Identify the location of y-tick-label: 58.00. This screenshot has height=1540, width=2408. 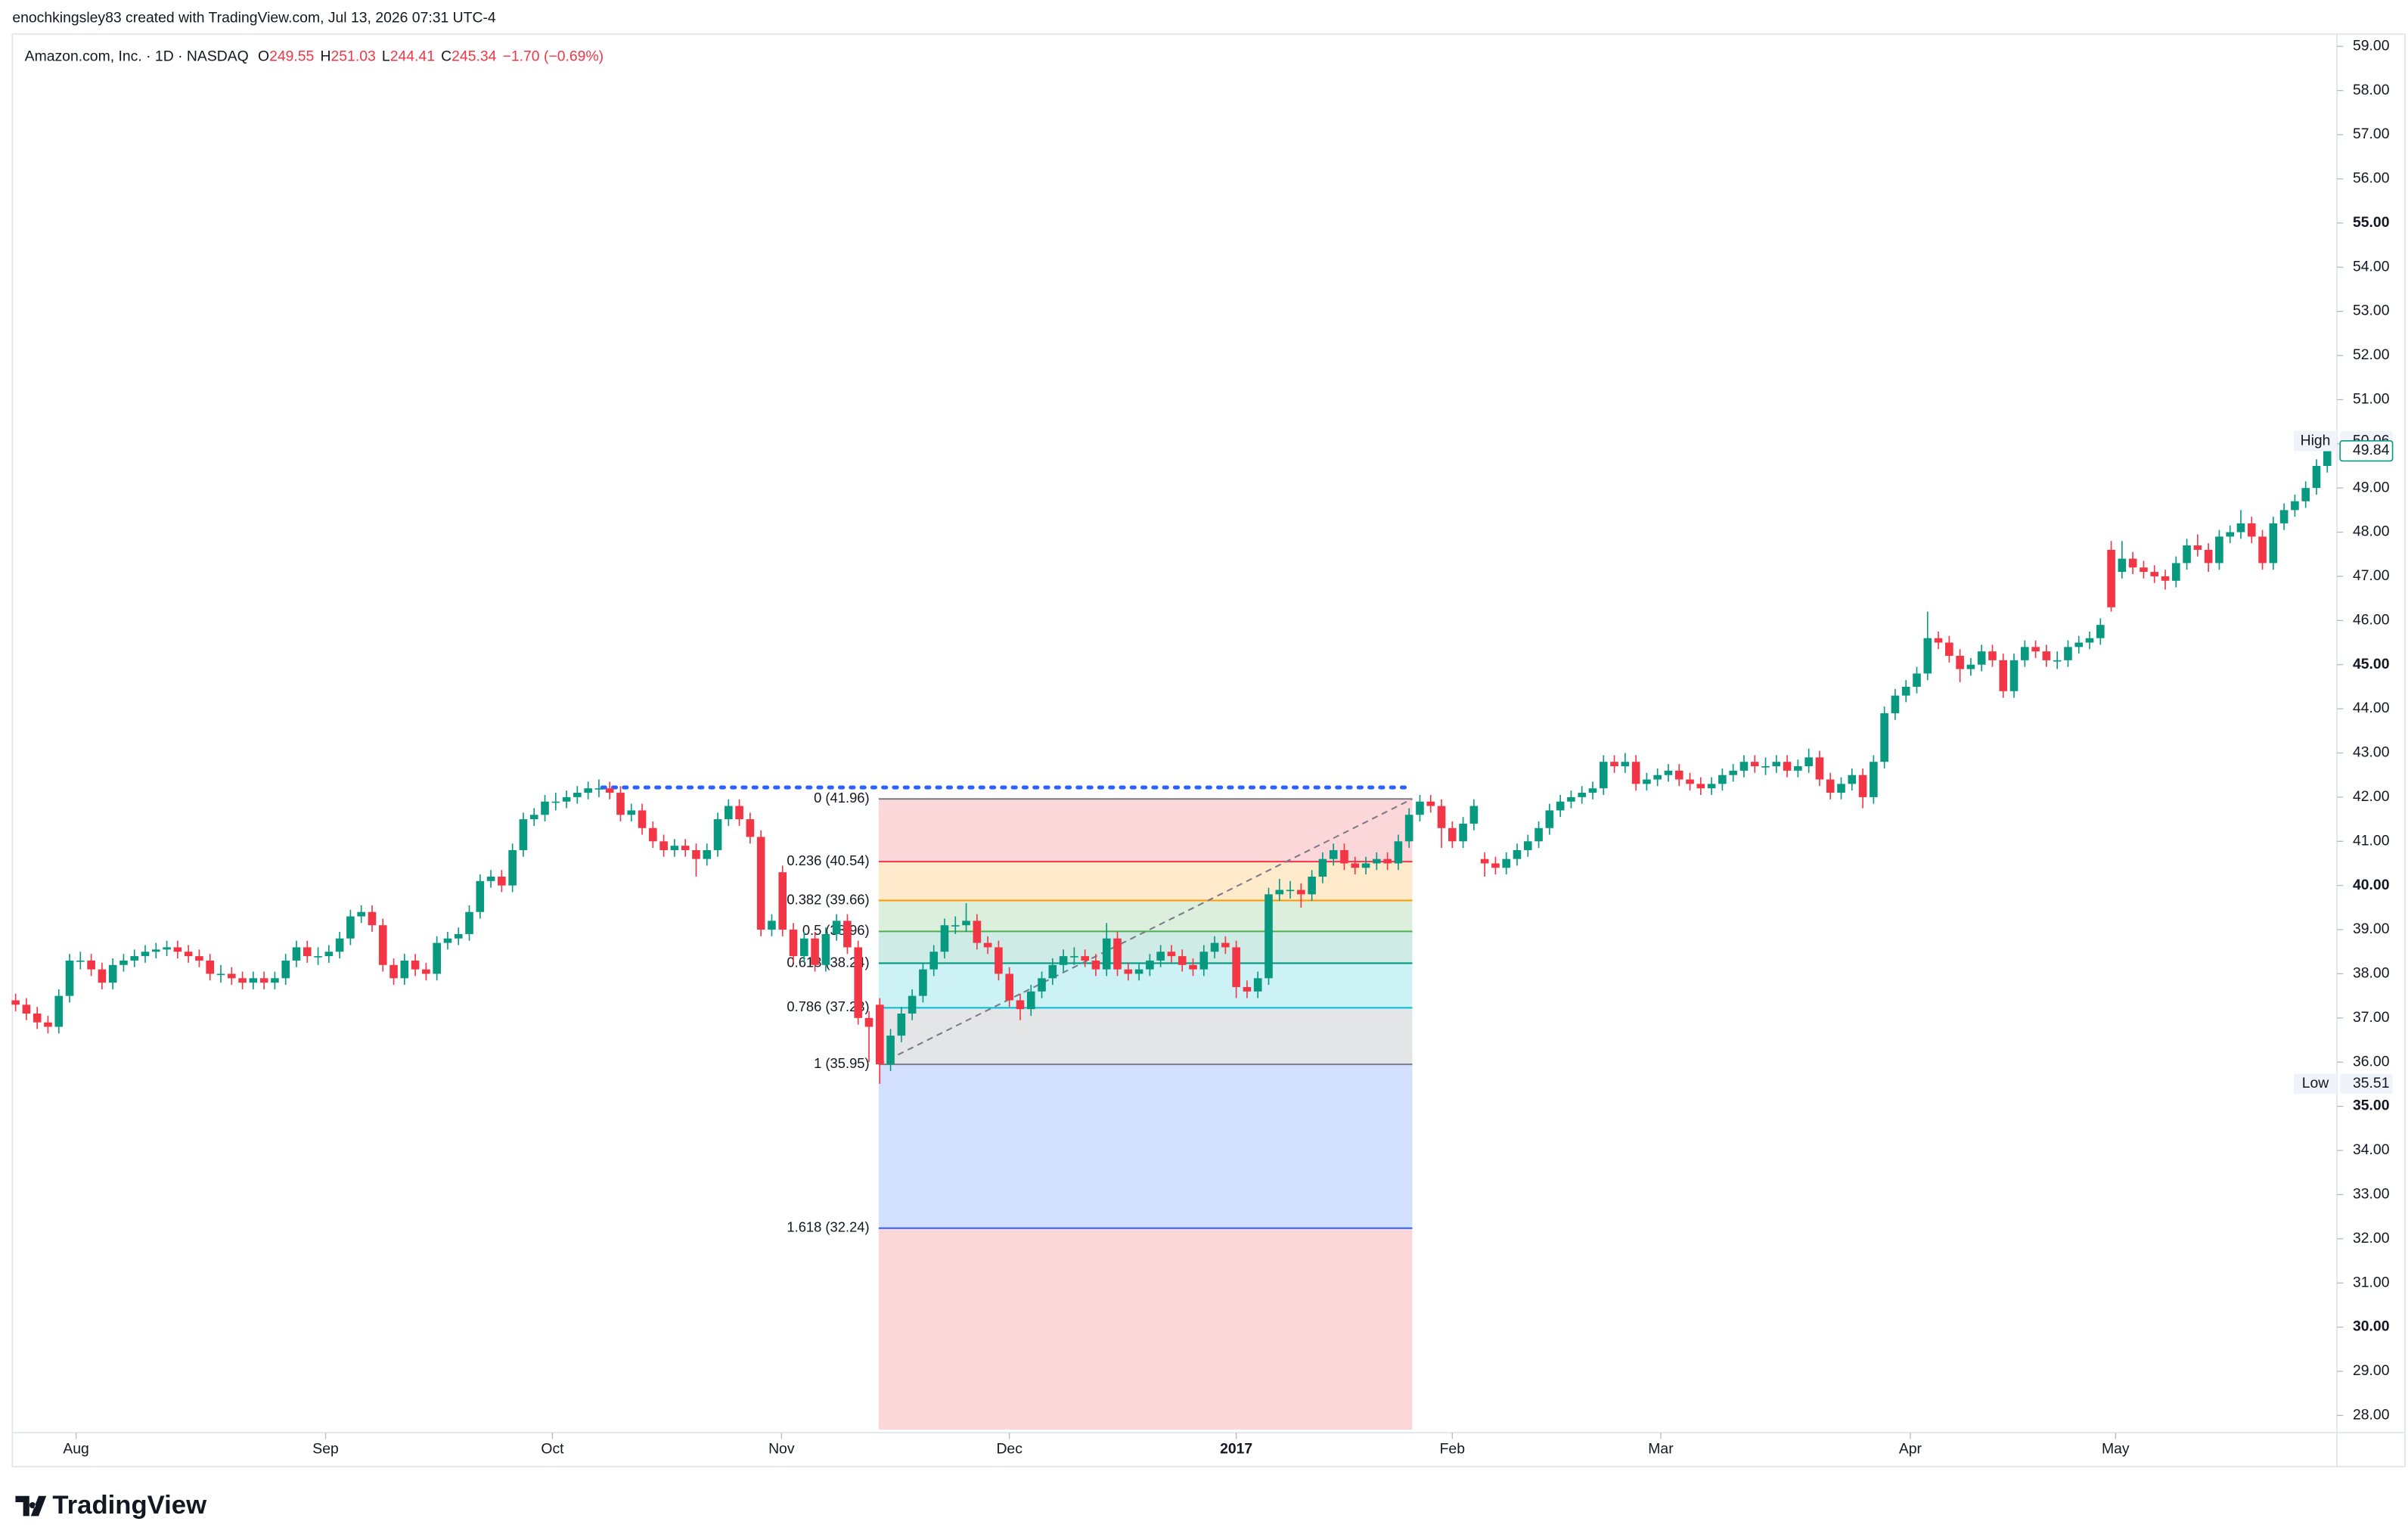
(2371, 90).